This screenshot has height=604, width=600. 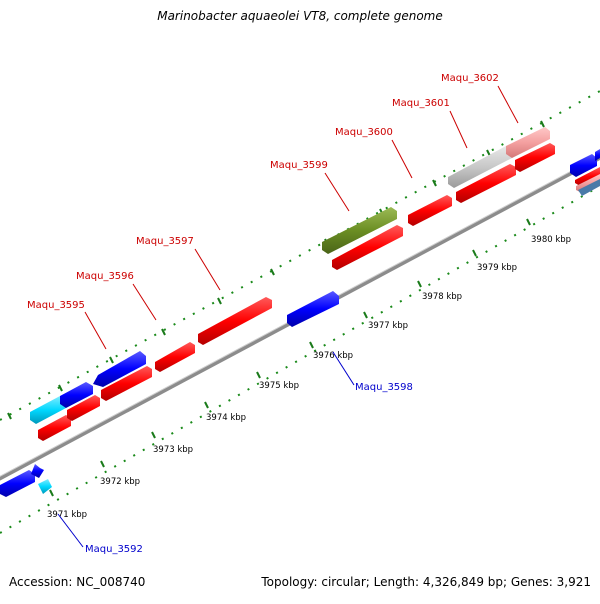 What do you see at coordinates (173, 450) in the screenshot?
I see `scale-label: 3973 kbp` at bounding box center [173, 450].